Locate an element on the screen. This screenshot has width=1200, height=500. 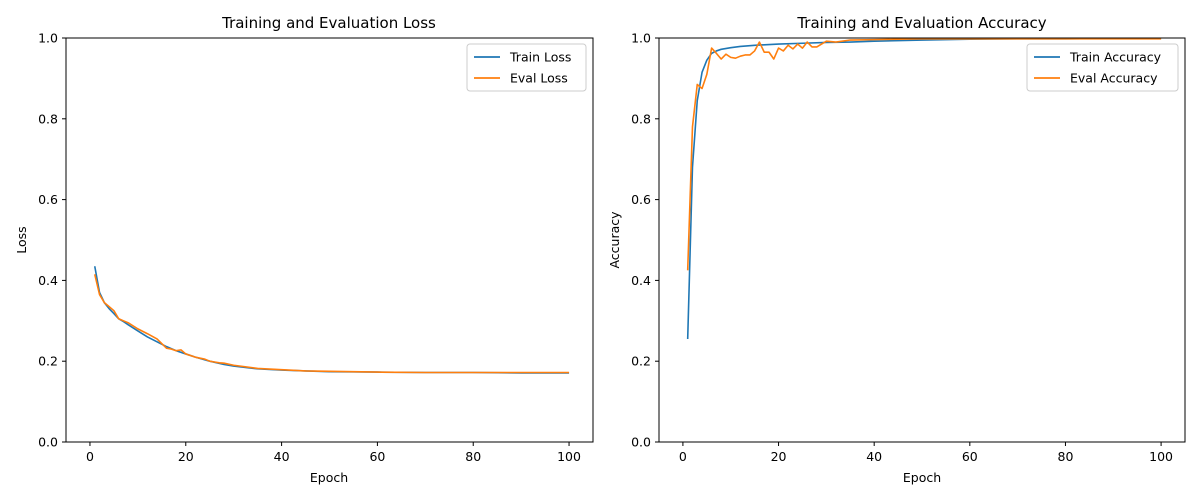
series-group is located at coordinates (331, 320).